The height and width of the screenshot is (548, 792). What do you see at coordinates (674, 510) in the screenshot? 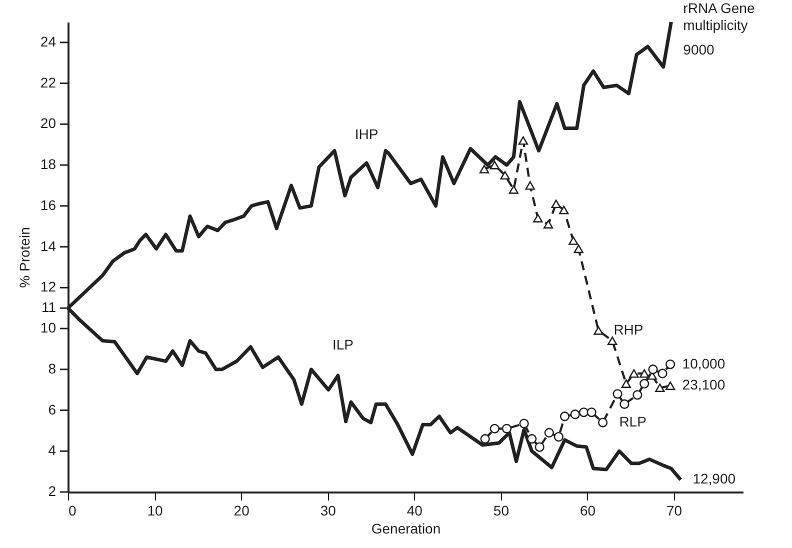
I see `x-tick-label: 70` at bounding box center [674, 510].